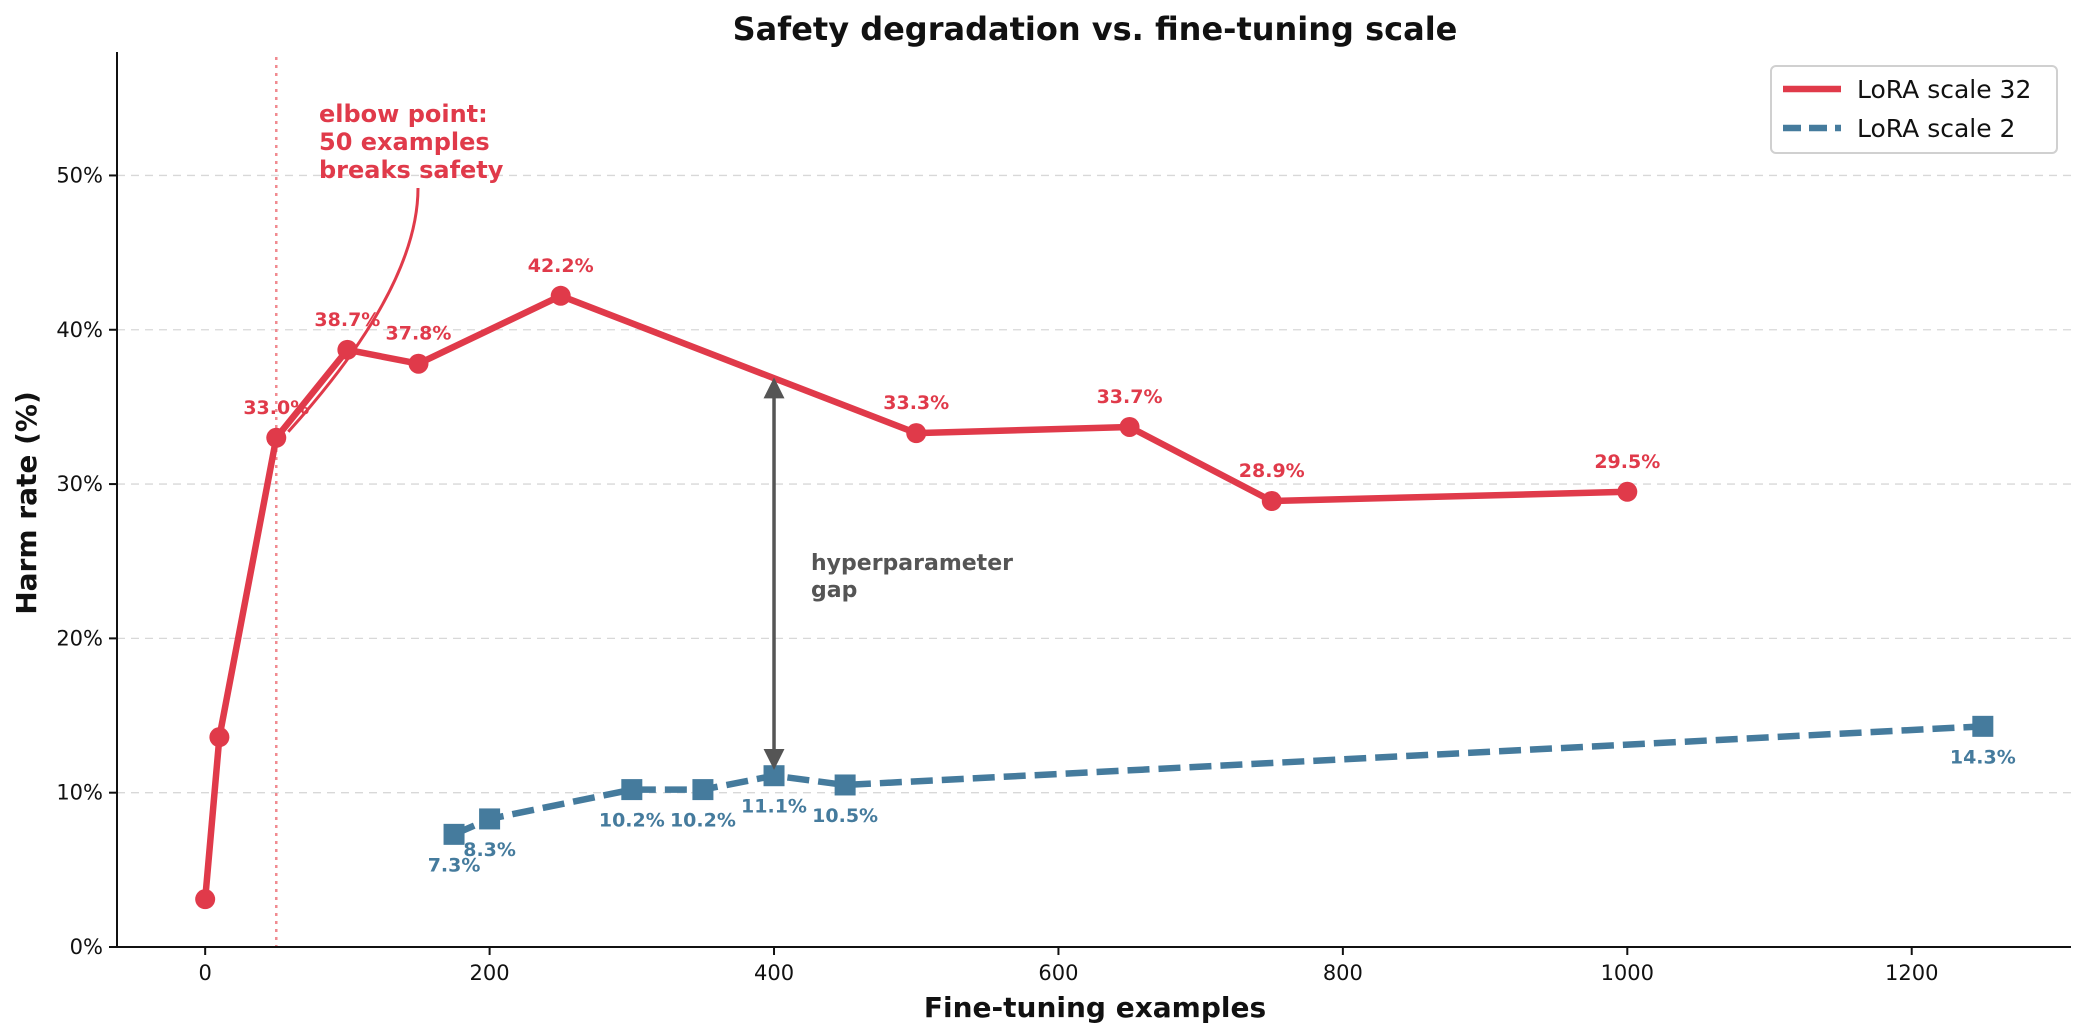  I want to click on data-label: 10.5%, so click(845, 816).